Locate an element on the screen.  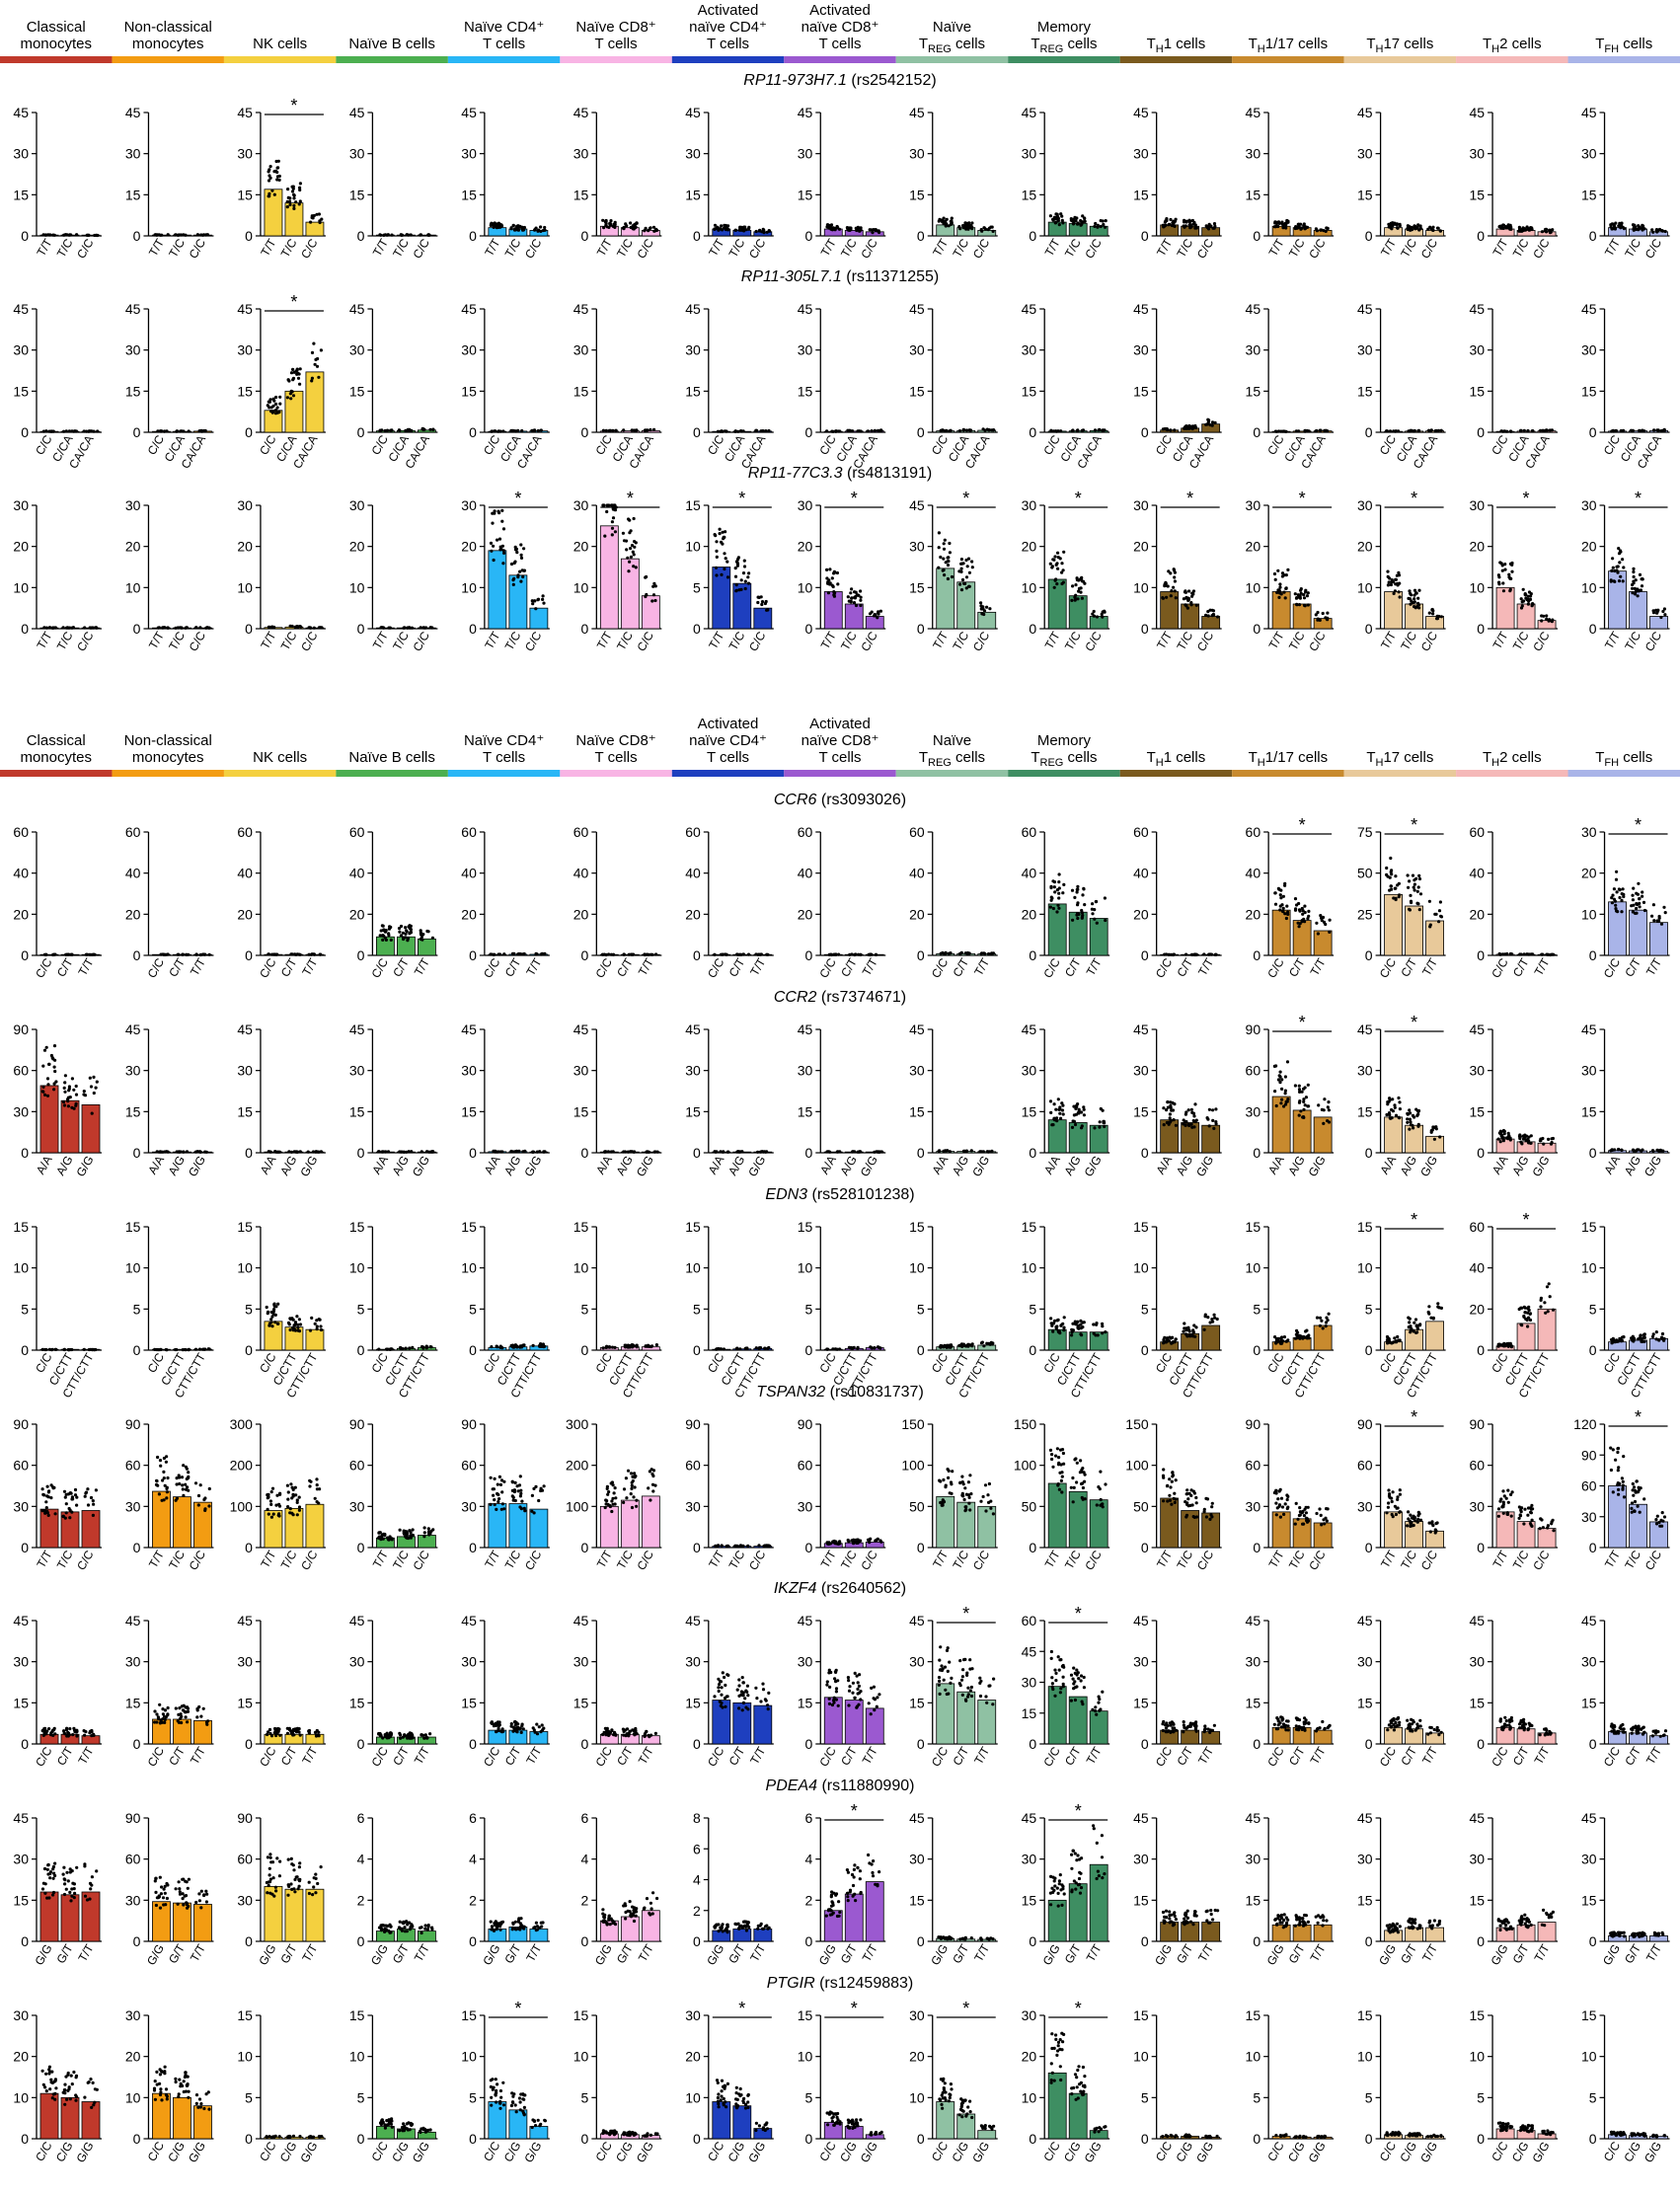
bar is located at coordinates (987, 1347).